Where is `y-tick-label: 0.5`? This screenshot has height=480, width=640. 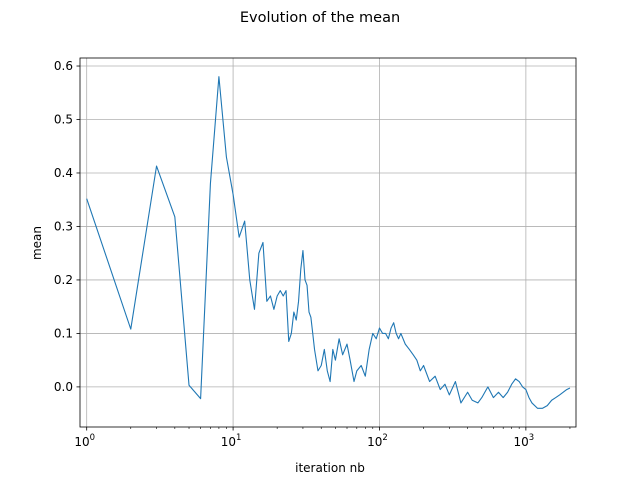 y-tick-label: 0.5 is located at coordinates (63, 120).